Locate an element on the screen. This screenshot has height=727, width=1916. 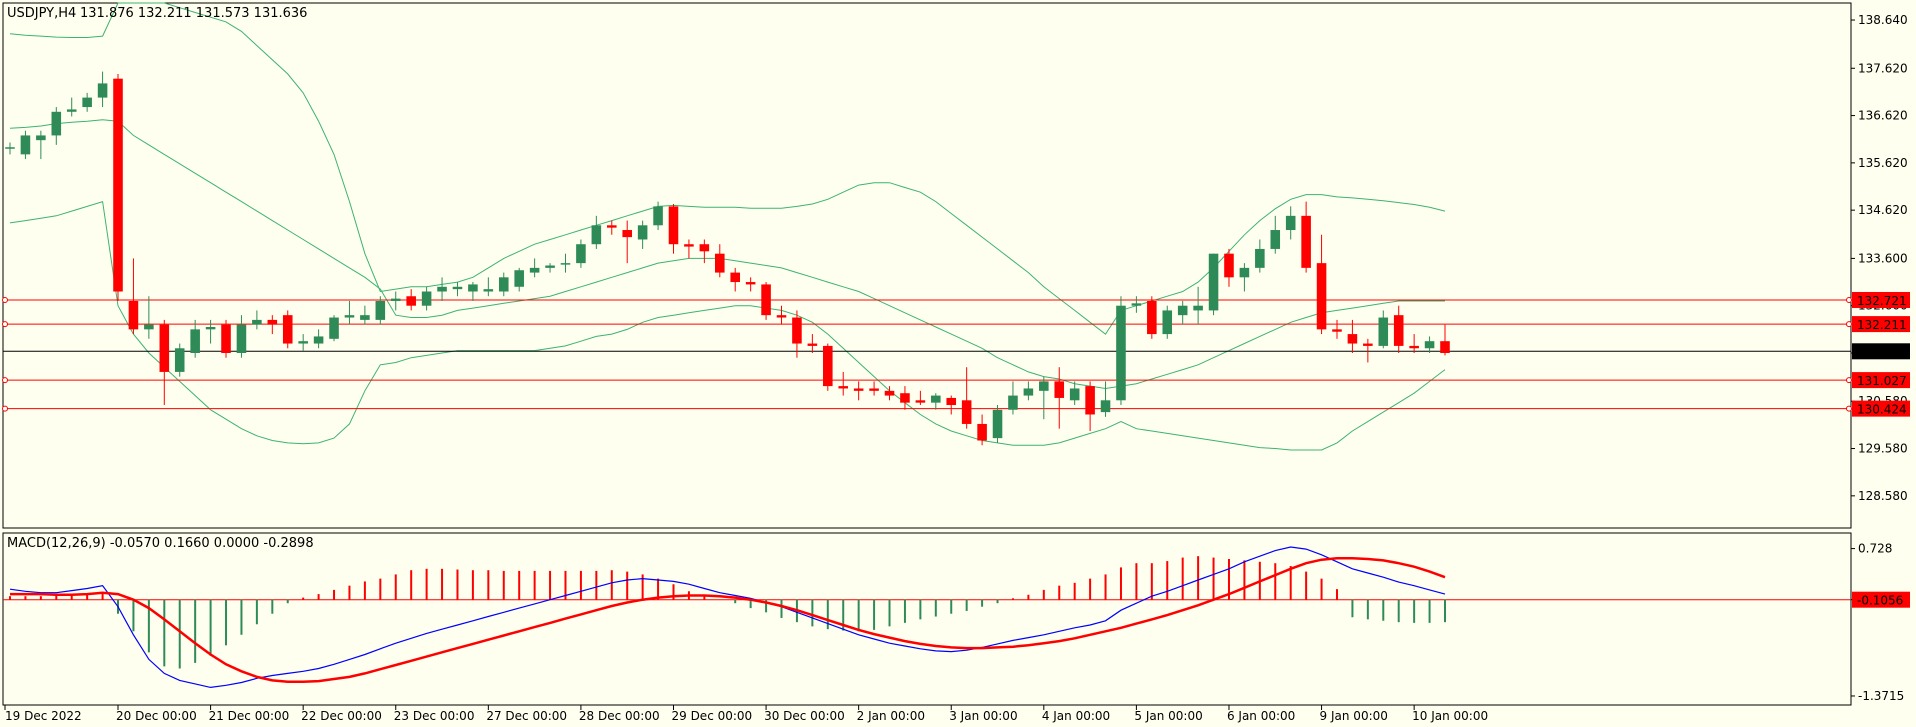
time-tick-label: 9 Jan 00:00 is located at coordinates (1354, 716).